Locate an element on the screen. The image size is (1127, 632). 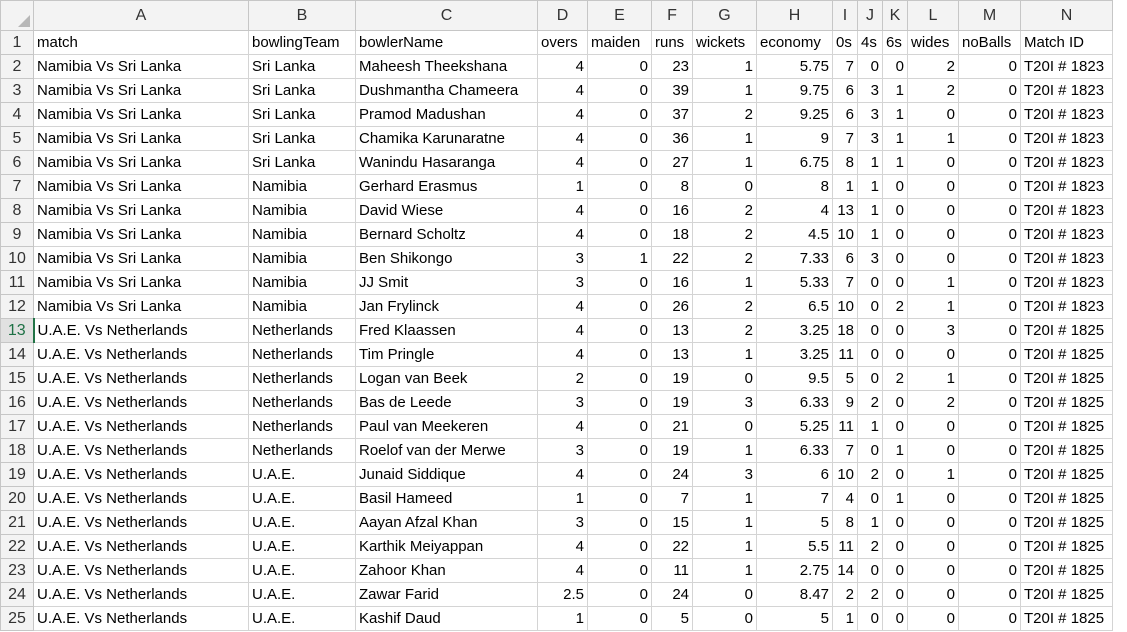
cell-e23: 0 is located at coordinates (619, 570).